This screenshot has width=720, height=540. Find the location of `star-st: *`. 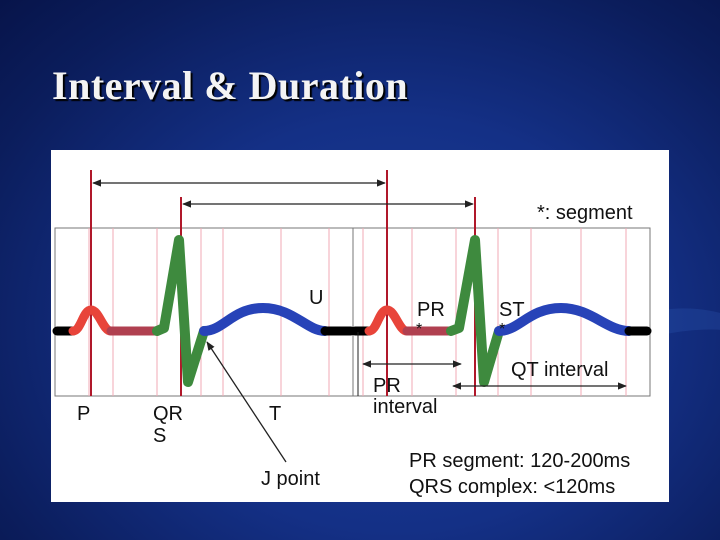

star-st: * is located at coordinates (502, 329).